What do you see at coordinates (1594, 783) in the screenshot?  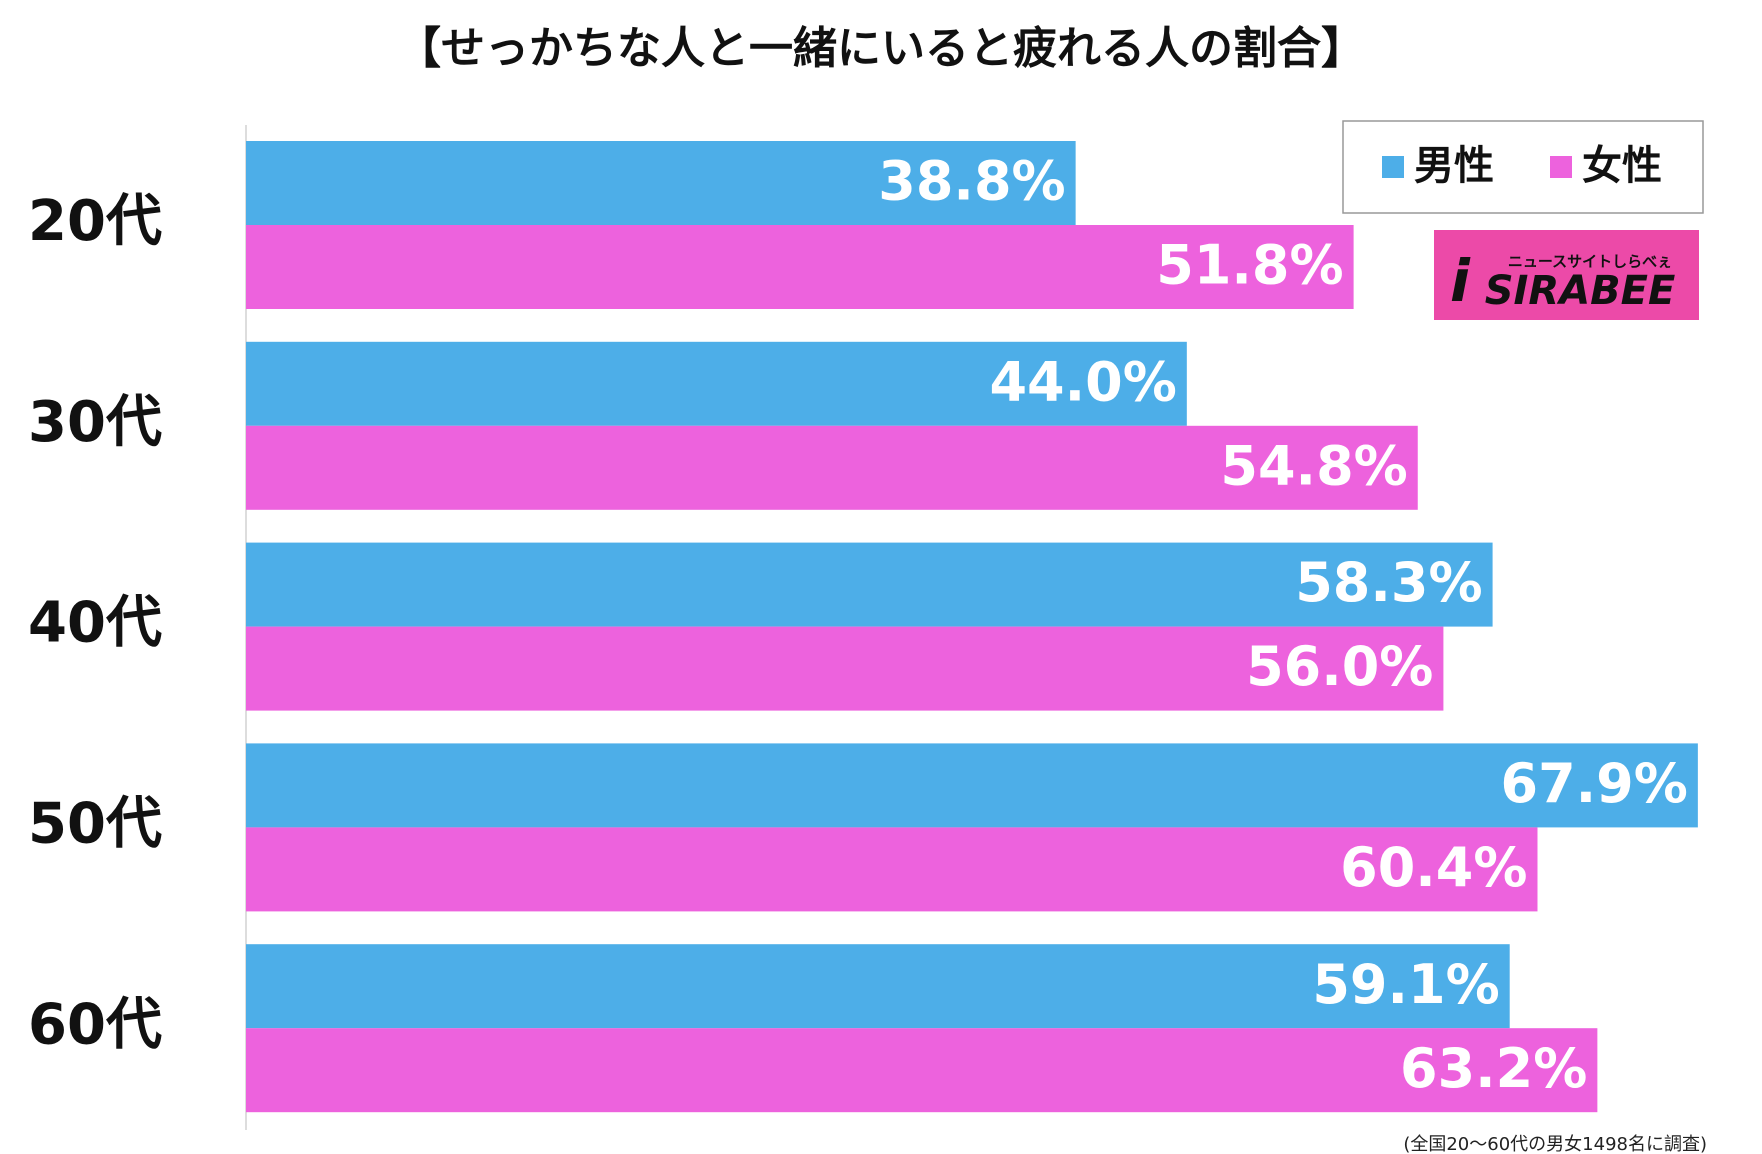 I see `value-label: 67.9%` at bounding box center [1594, 783].